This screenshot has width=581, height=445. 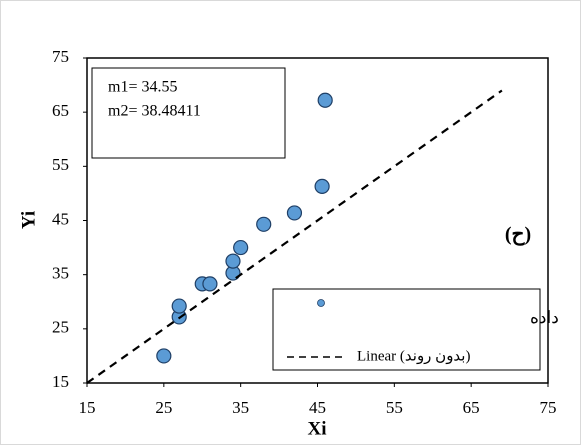 What do you see at coordinates (518, 235) in the screenshot?
I see `annotation: (ح)` at bounding box center [518, 235].